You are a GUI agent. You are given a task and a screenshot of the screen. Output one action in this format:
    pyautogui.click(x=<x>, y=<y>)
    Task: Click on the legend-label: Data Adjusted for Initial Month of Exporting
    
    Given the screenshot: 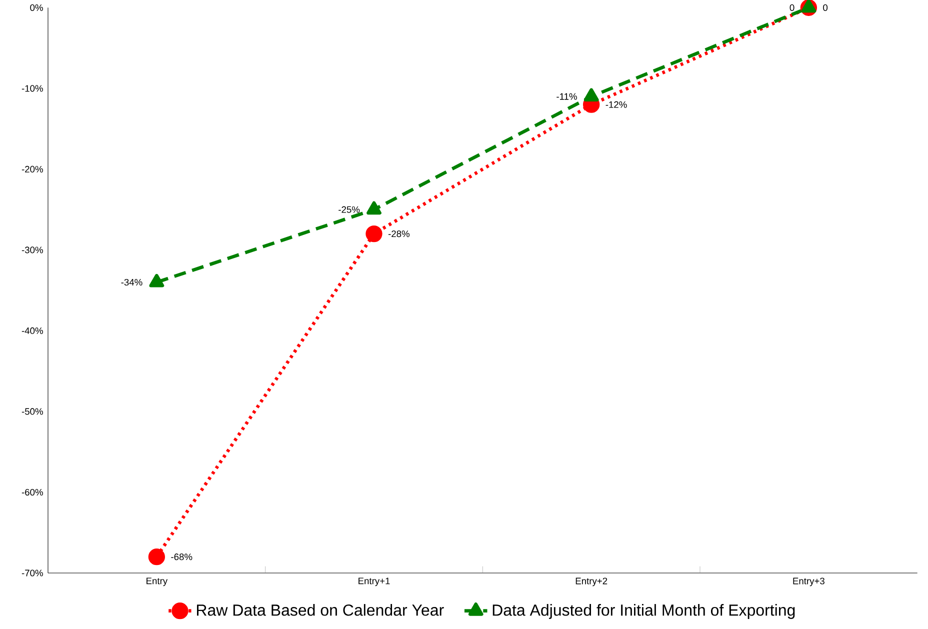 What is the action you would take?
    pyautogui.click(x=643, y=611)
    